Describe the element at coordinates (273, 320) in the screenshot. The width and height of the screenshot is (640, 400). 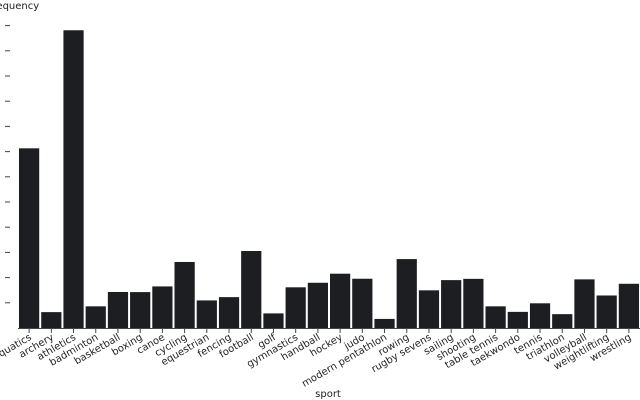
I see `bar-golf` at that location.